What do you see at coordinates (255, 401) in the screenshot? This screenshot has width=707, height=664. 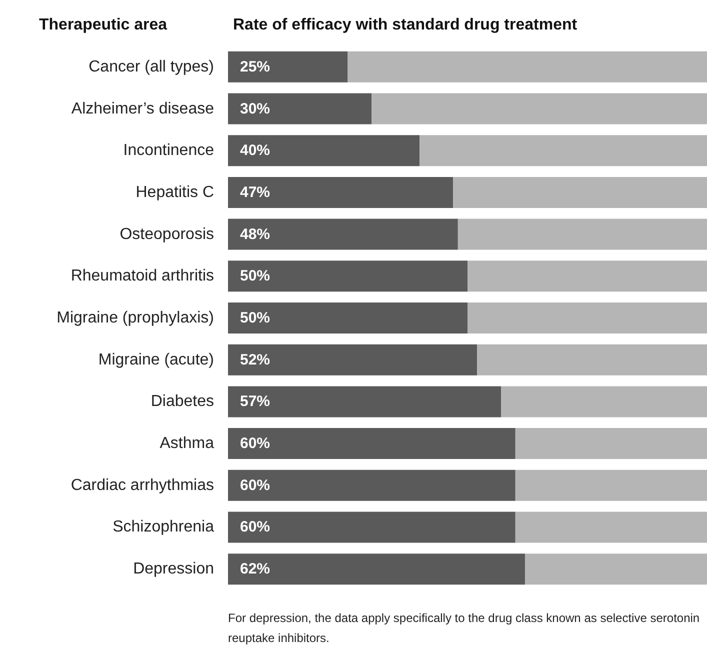 I see `data-label: 57%` at bounding box center [255, 401].